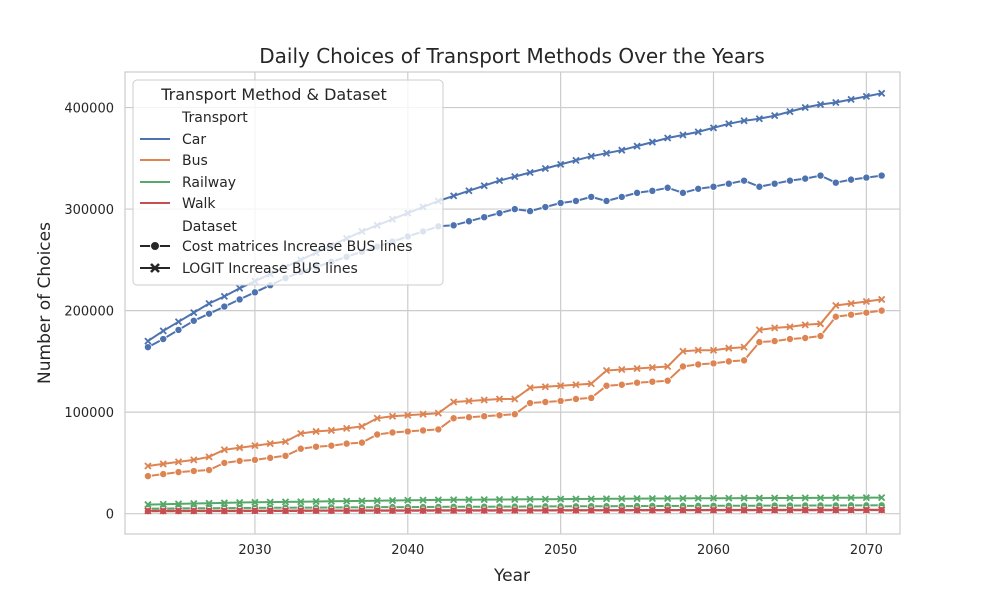 Image resolution: width=1000 pixels, height=600 pixels. I want to click on series-railway-logit, so click(515, 501).